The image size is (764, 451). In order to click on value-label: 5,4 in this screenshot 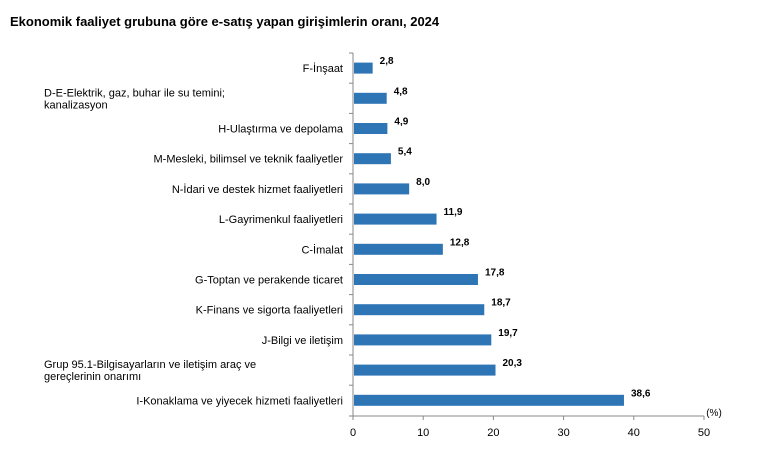, I will do `click(405, 152)`.